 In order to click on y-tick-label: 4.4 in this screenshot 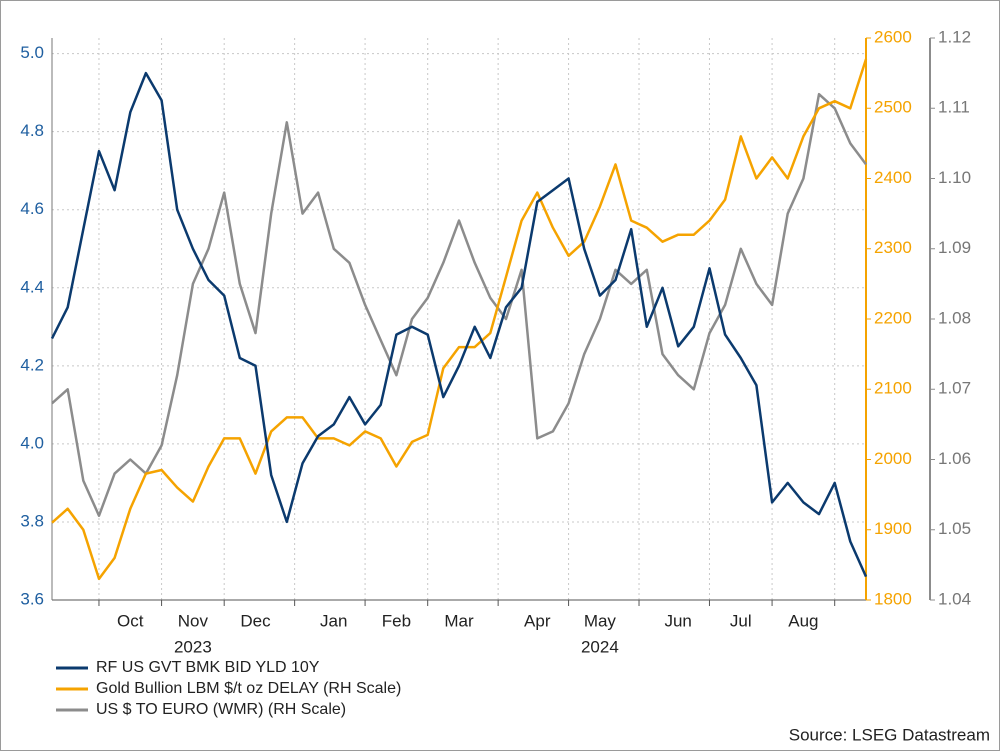, I will do `click(32, 286)`.